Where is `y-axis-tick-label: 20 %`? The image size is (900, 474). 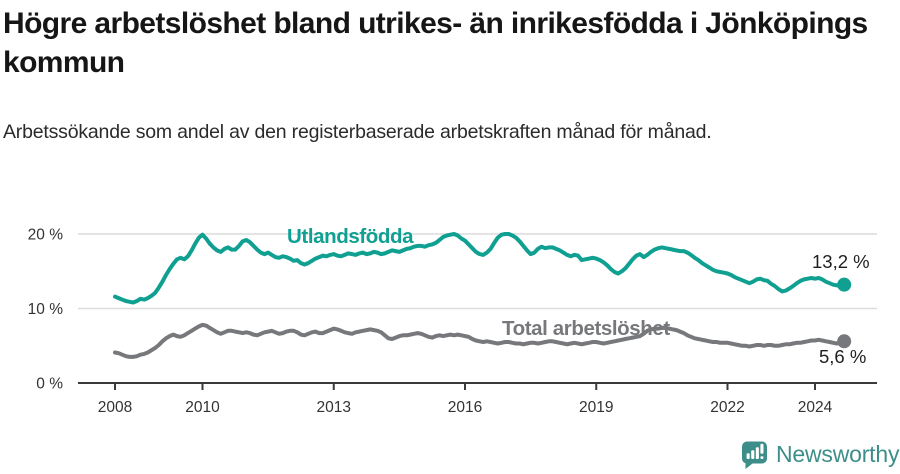 y-axis-tick-label: 20 % is located at coordinates (46, 235).